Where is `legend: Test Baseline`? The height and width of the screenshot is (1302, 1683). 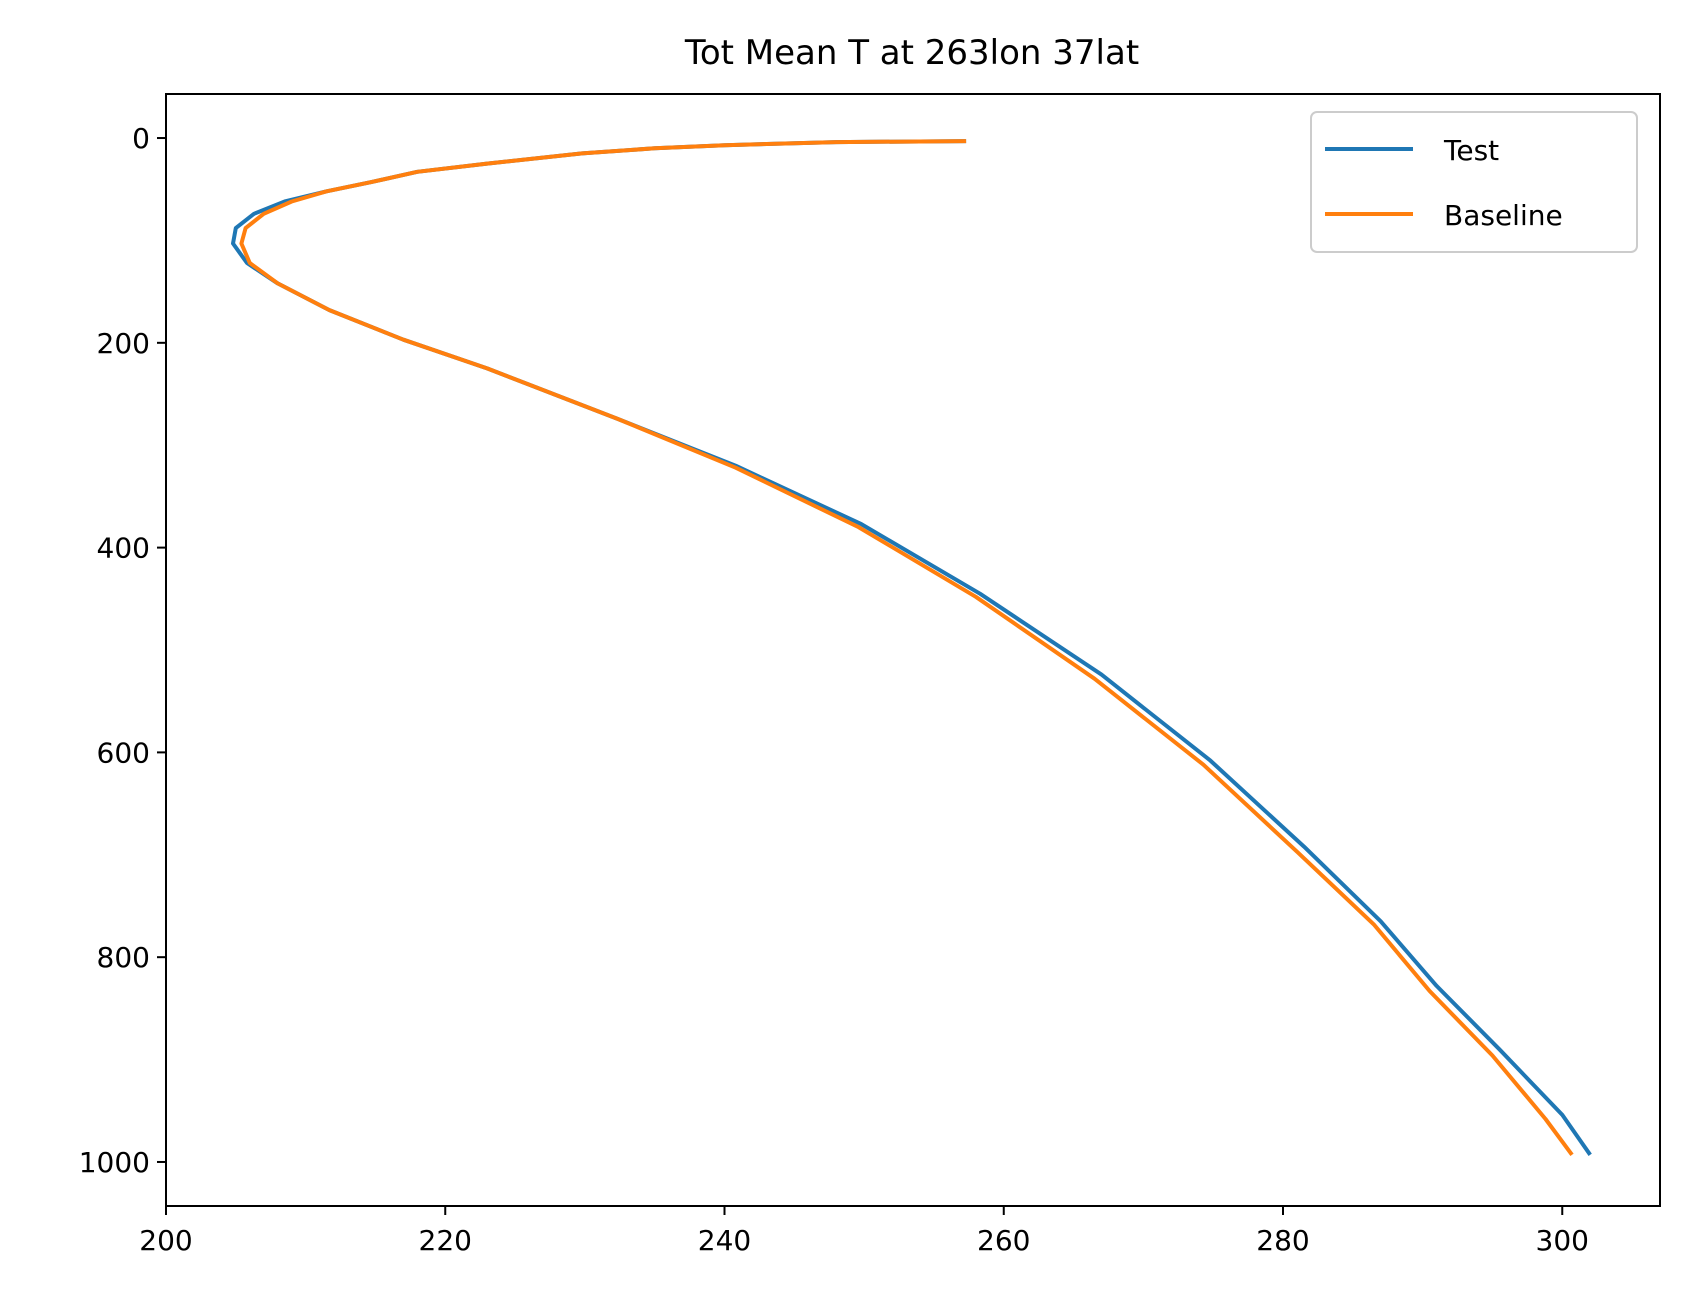 legend: Test Baseline is located at coordinates (1474, 182).